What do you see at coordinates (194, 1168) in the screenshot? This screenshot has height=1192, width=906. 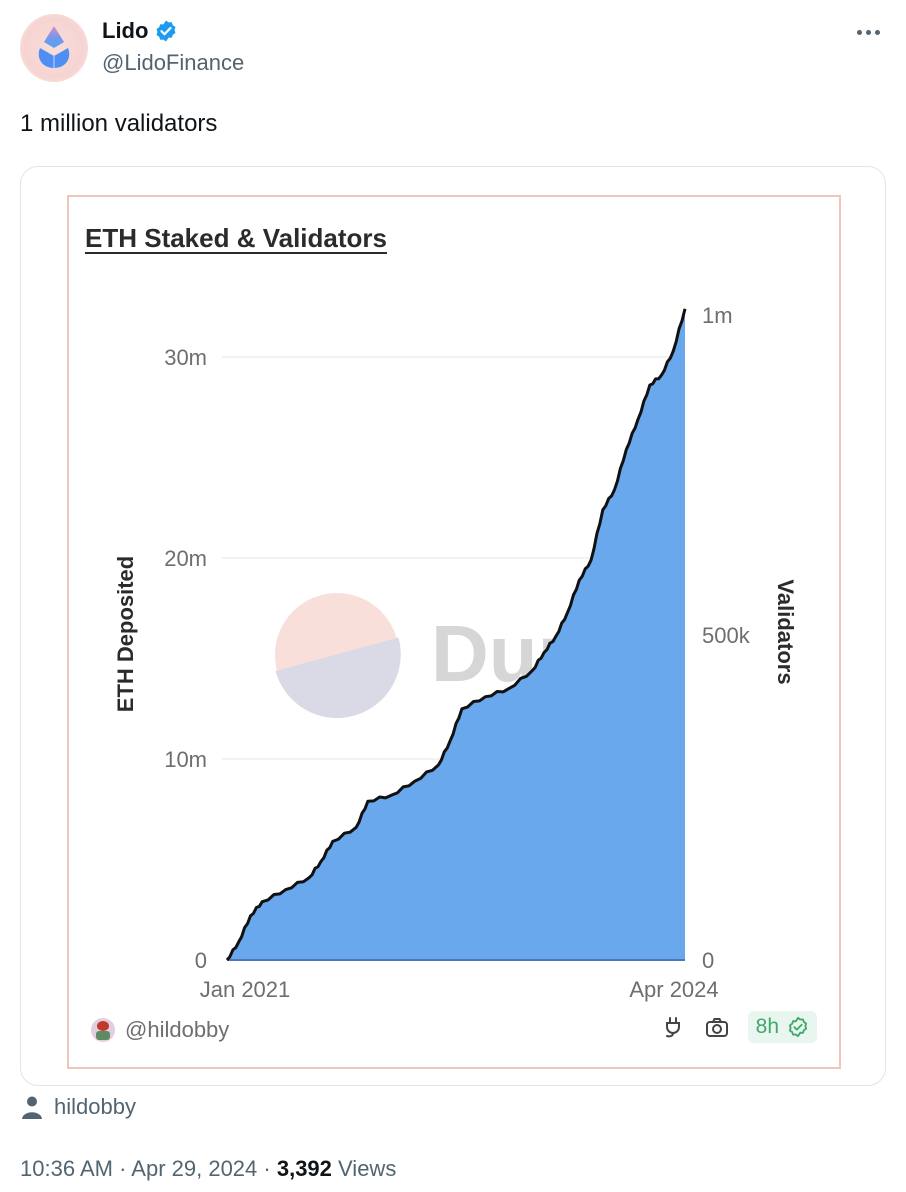 I see `tweet-date: Apr 29, 2024` at bounding box center [194, 1168].